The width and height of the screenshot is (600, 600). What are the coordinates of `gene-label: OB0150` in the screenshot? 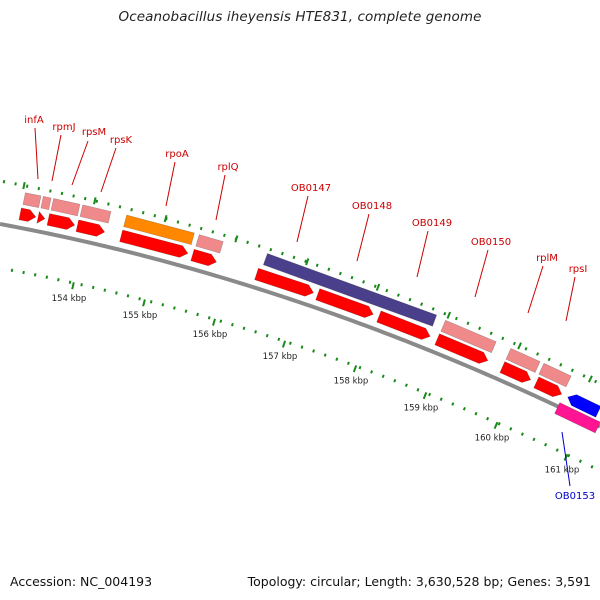 It's located at (491, 242).